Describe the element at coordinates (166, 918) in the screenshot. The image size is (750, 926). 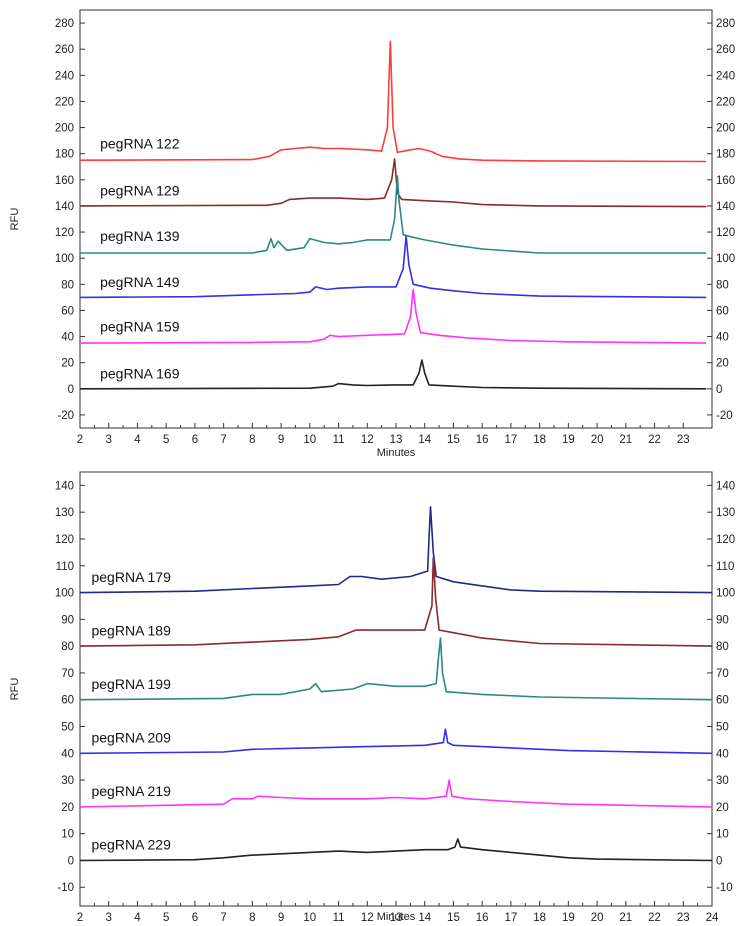
I see `x-tick-label: 5` at that location.